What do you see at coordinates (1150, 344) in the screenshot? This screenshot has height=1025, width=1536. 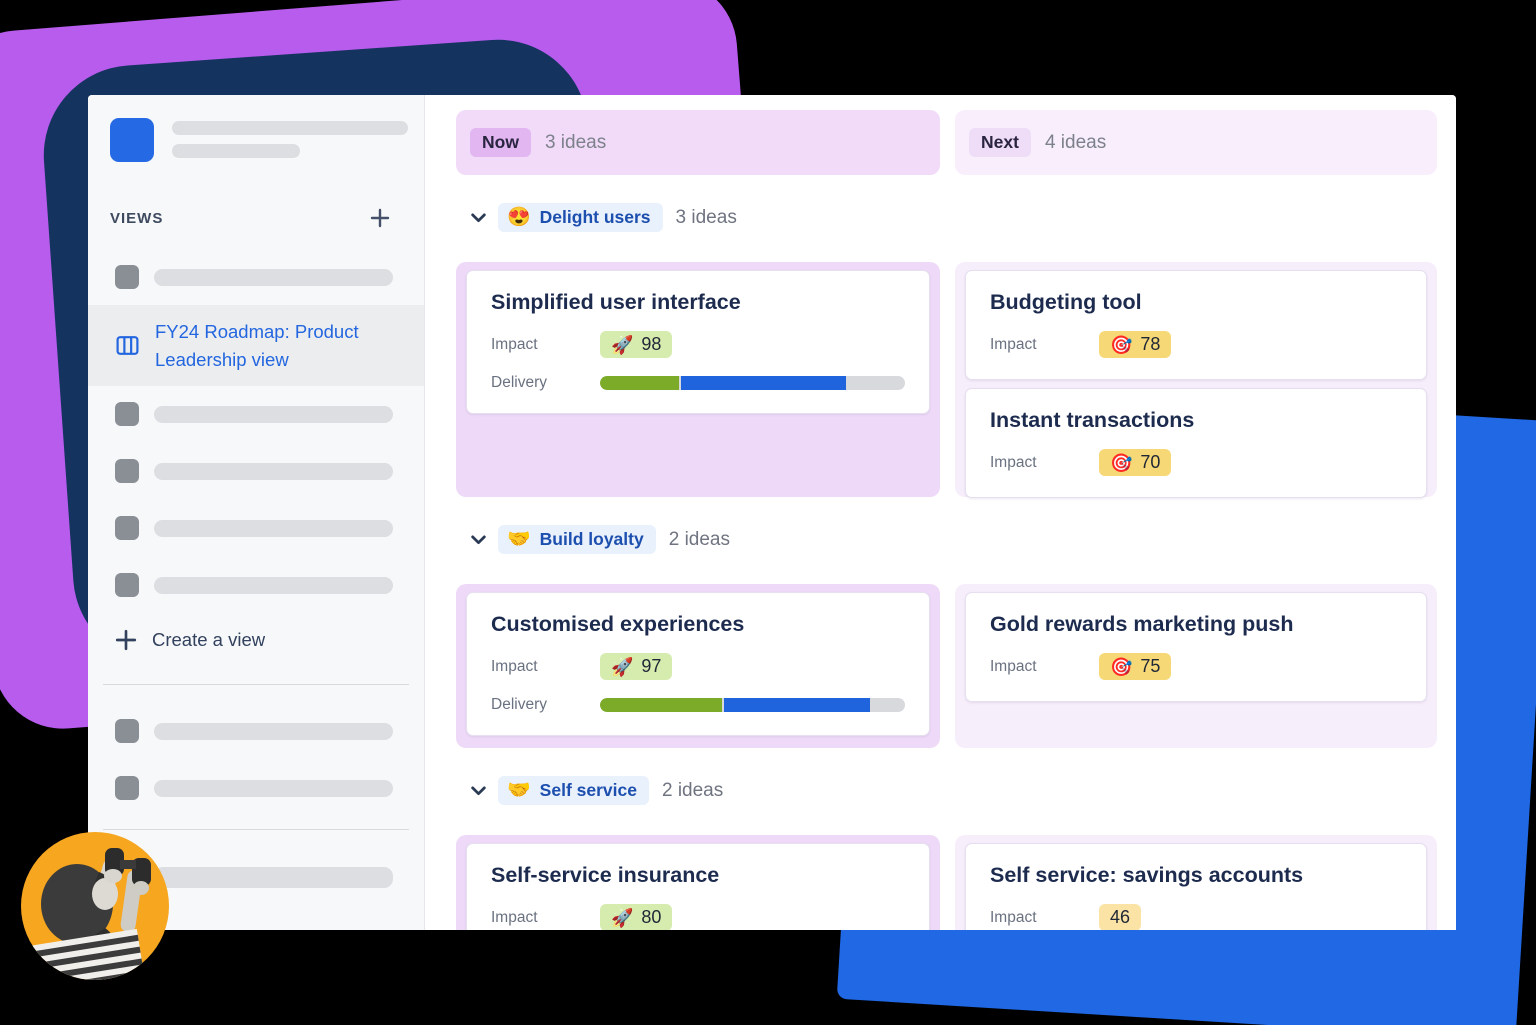 I see `impact-value: 78` at bounding box center [1150, 344].